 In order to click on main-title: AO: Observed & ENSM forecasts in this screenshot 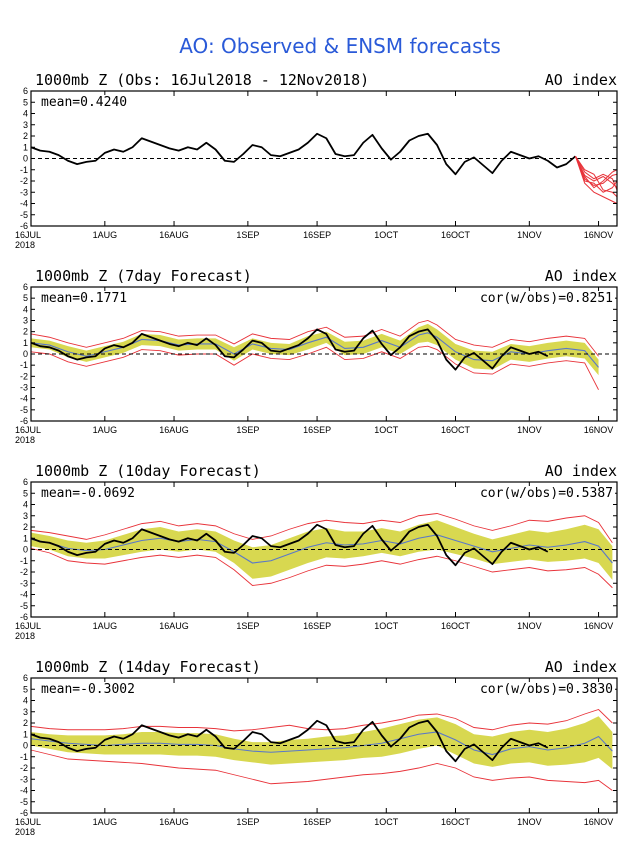, I will do `click(340, 46)`.